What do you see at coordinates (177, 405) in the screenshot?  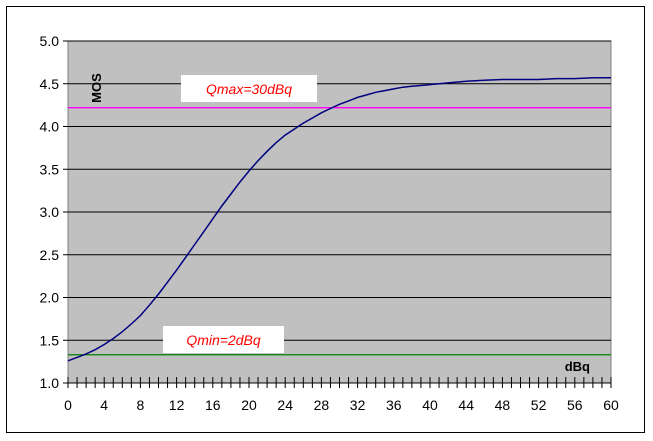 I see `x-tick-label: 12` at bounding box center [177, 405].